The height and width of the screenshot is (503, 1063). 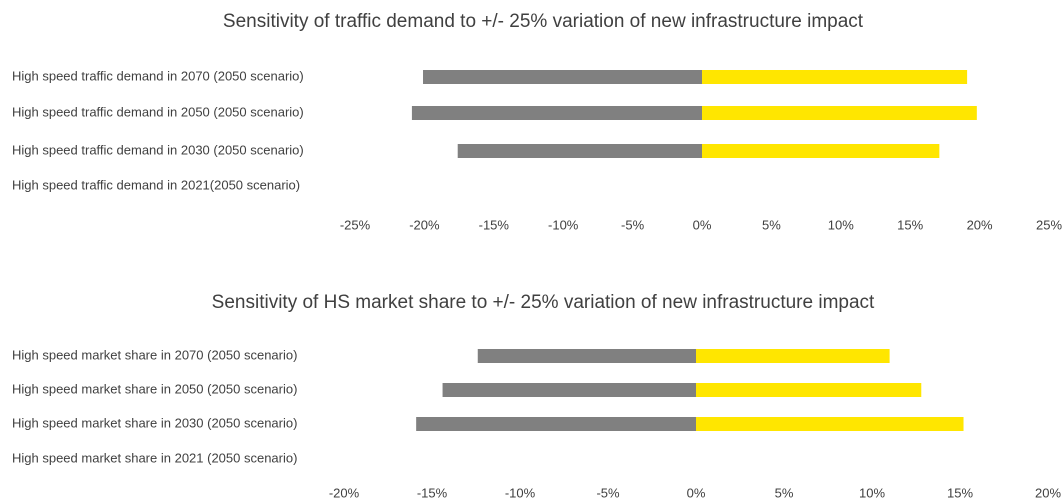 I want to click on x-tick-label: -25%, so click(x=355, y=224).